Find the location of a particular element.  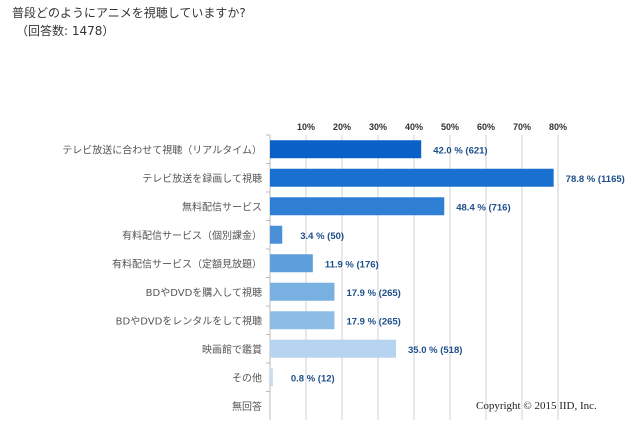

chart-title: 普段どのようにアニメを視聴していますか? is located at coordinates (129, 13).